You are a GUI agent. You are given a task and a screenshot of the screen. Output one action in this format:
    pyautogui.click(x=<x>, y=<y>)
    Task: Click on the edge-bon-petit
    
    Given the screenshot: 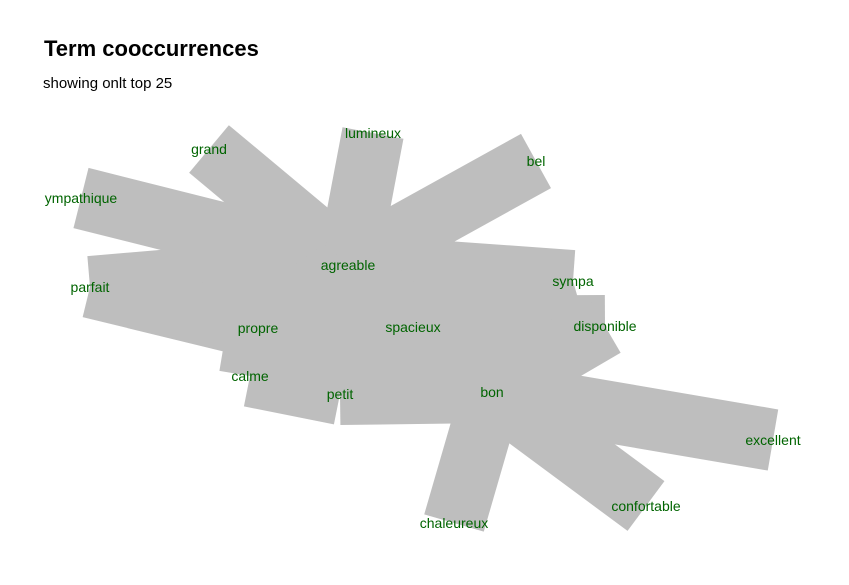 What is the action you would take?
    pyautogui.click(x=416, y=393)
    